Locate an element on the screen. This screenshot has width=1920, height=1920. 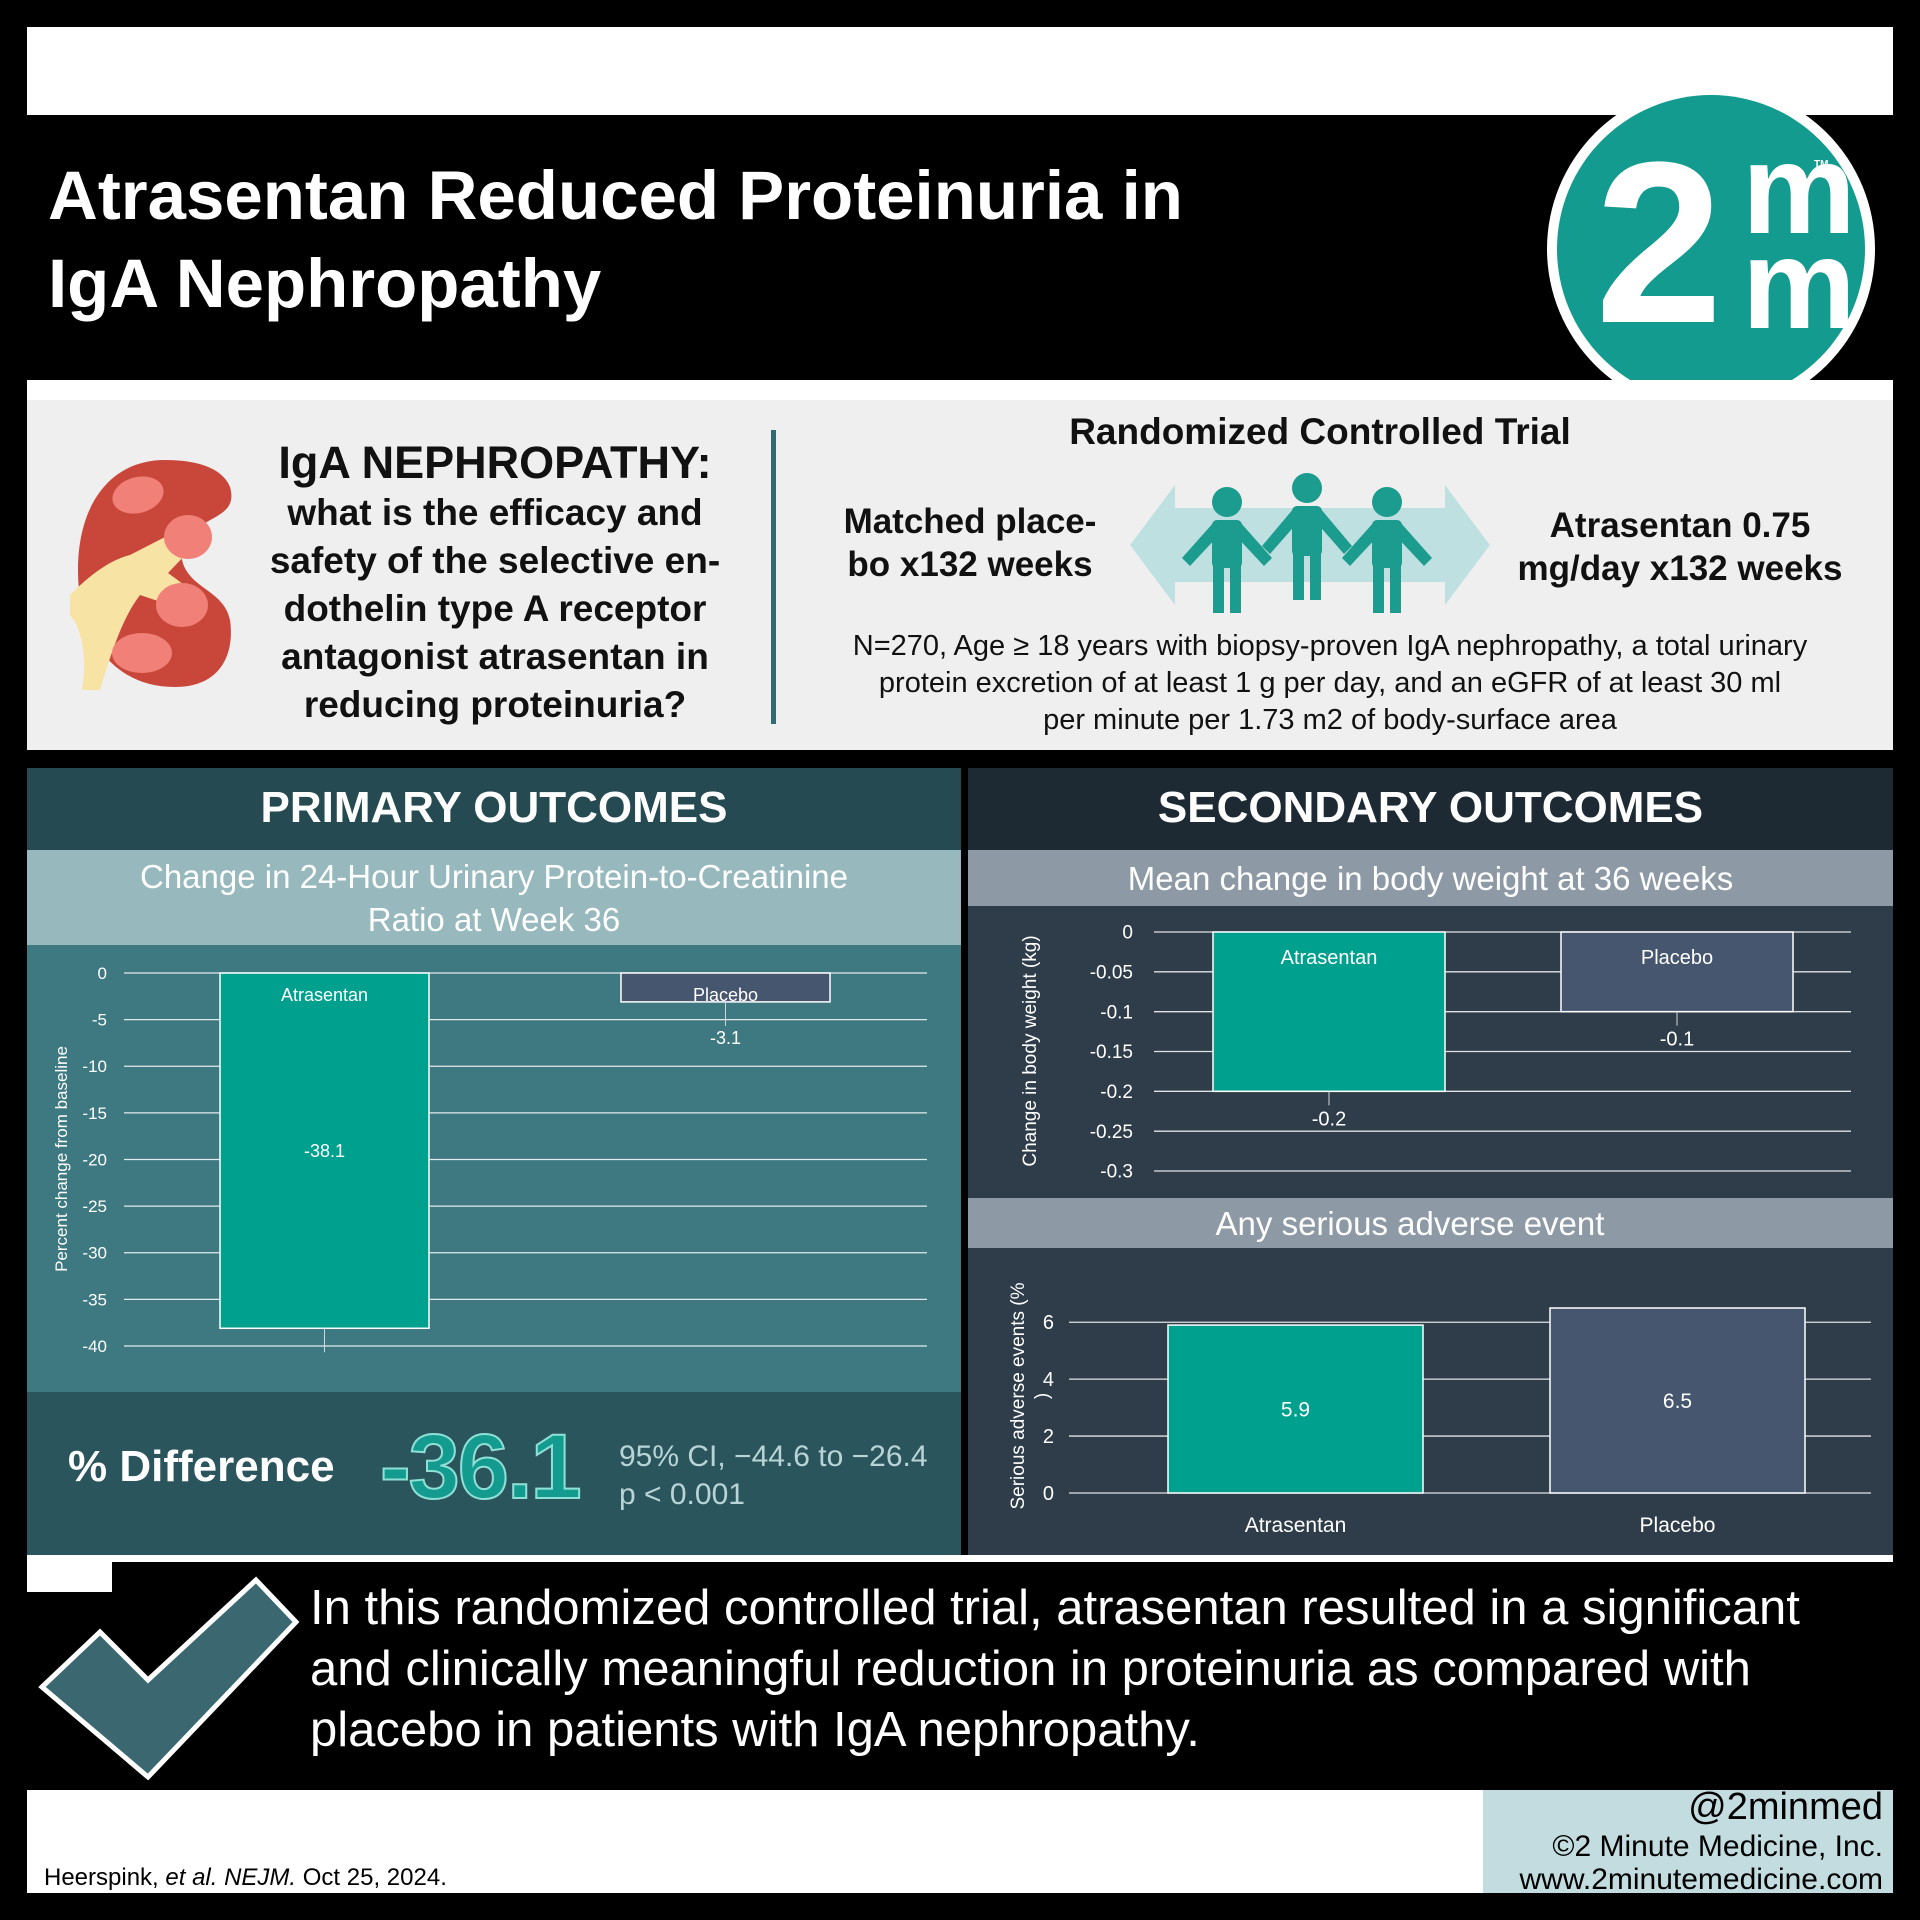
y-tick-label: -15 is located at coordinates (94, 1113).